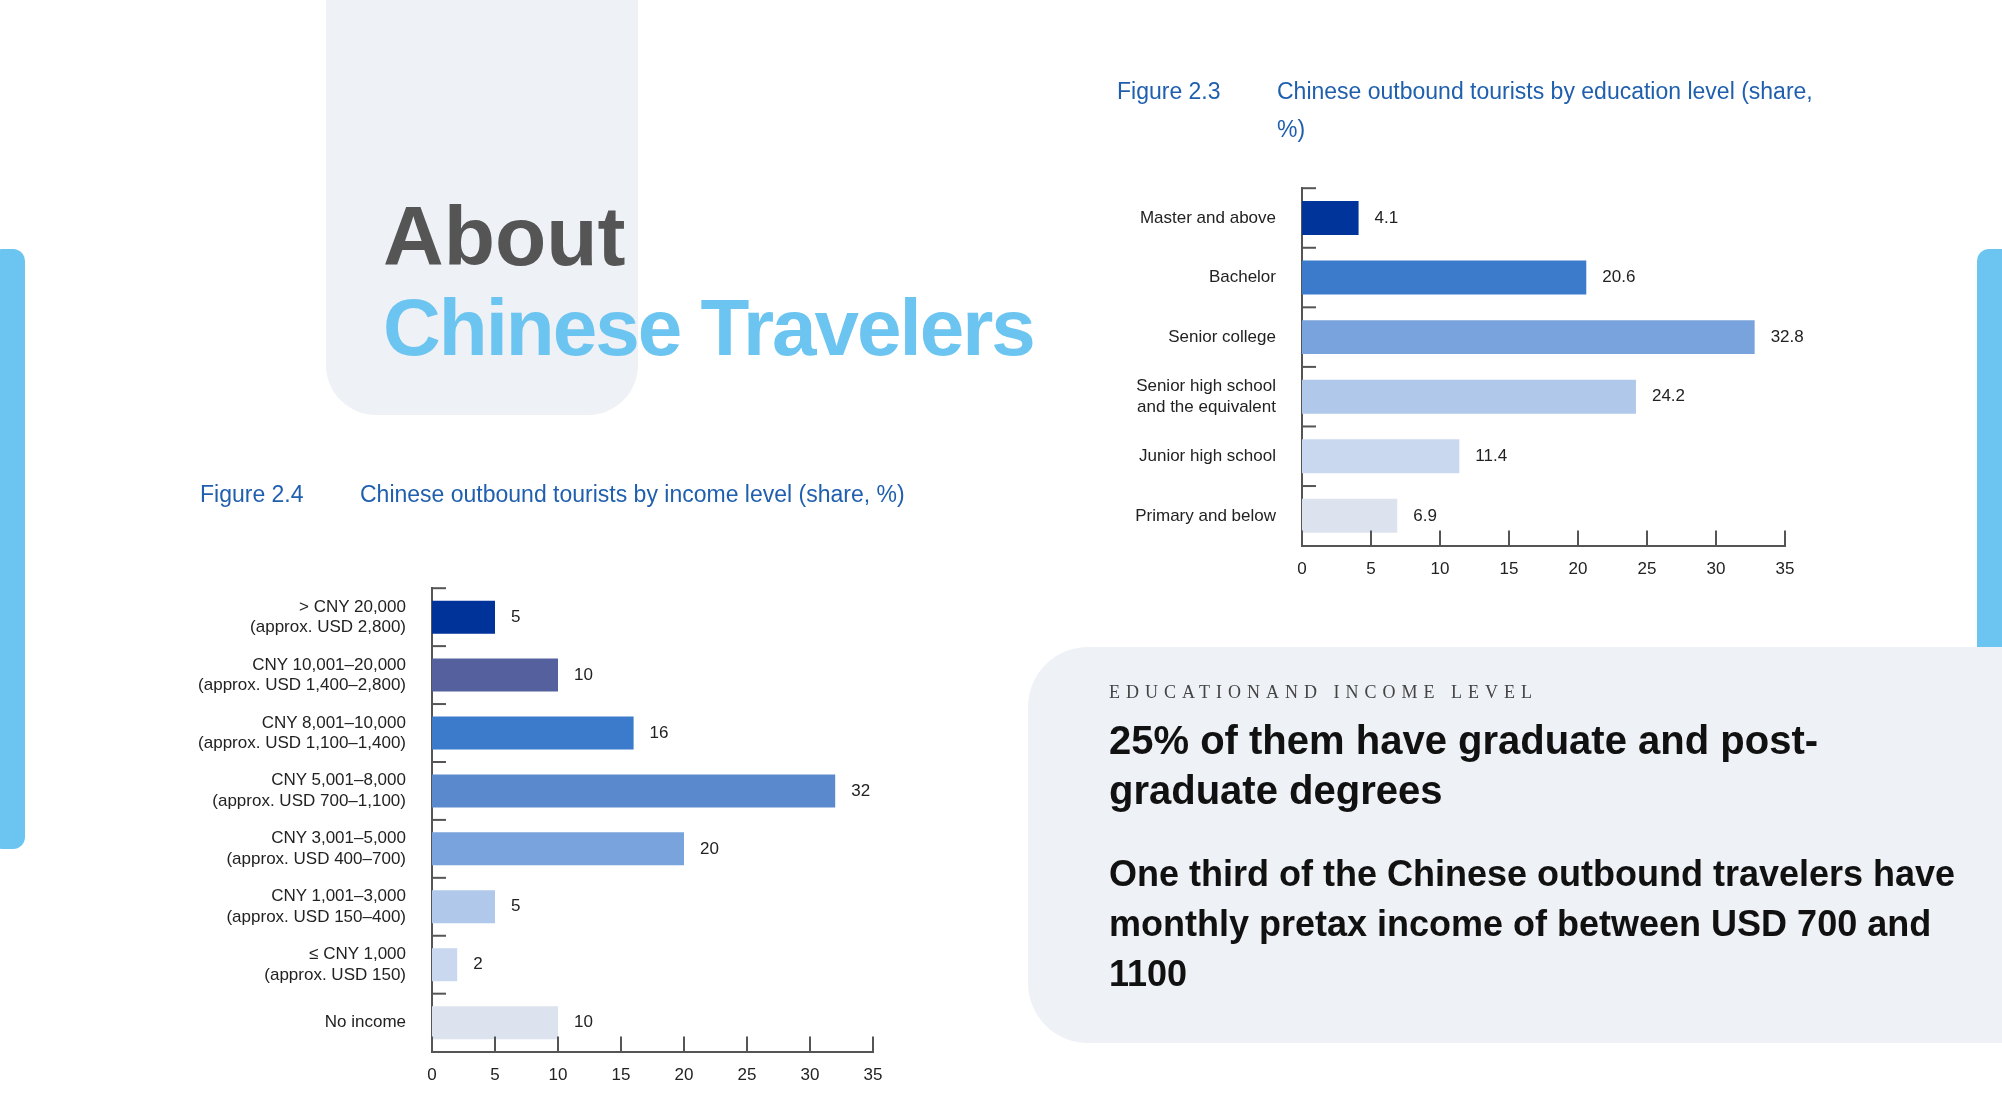  I want to click on data-label: 32, so click(861, 790).